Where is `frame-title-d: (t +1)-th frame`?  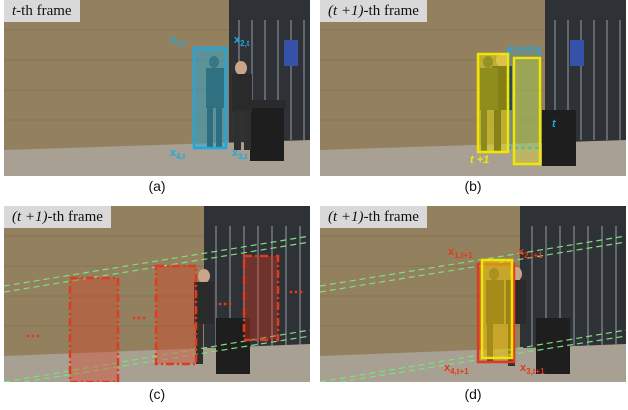 frame-title-d: (t +1)-th frame is located at coordinates (373, 217).